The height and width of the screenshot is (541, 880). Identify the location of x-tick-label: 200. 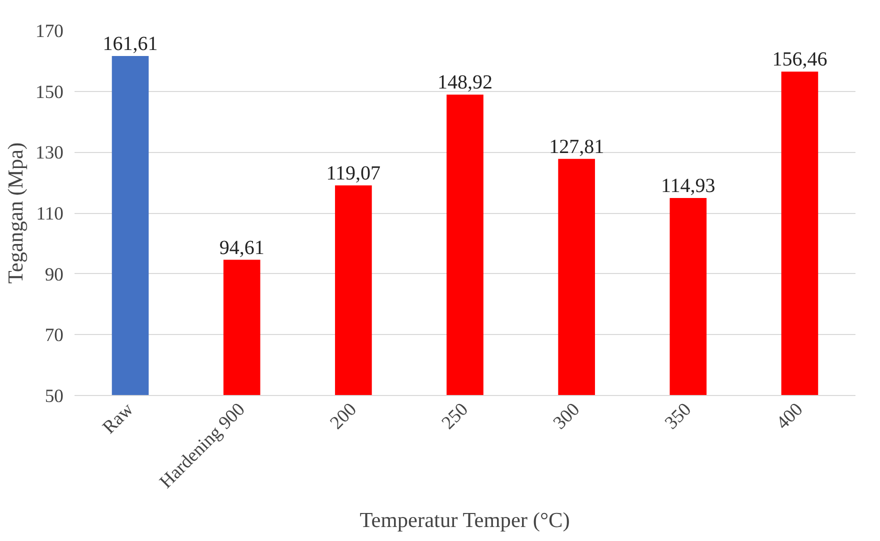
(343, 416).